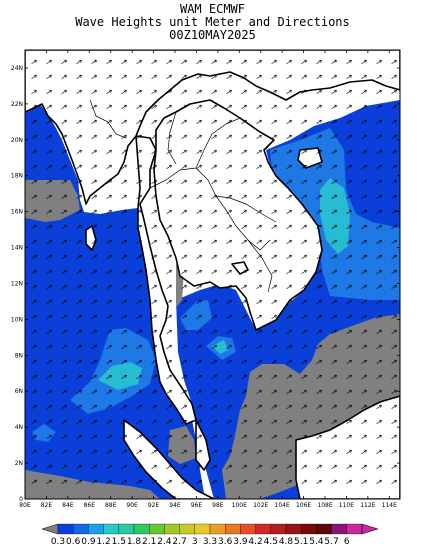 The height and width of the screenshot is (550, 425). I want to click on lat-tick-label: 20N, so click(17, 140).